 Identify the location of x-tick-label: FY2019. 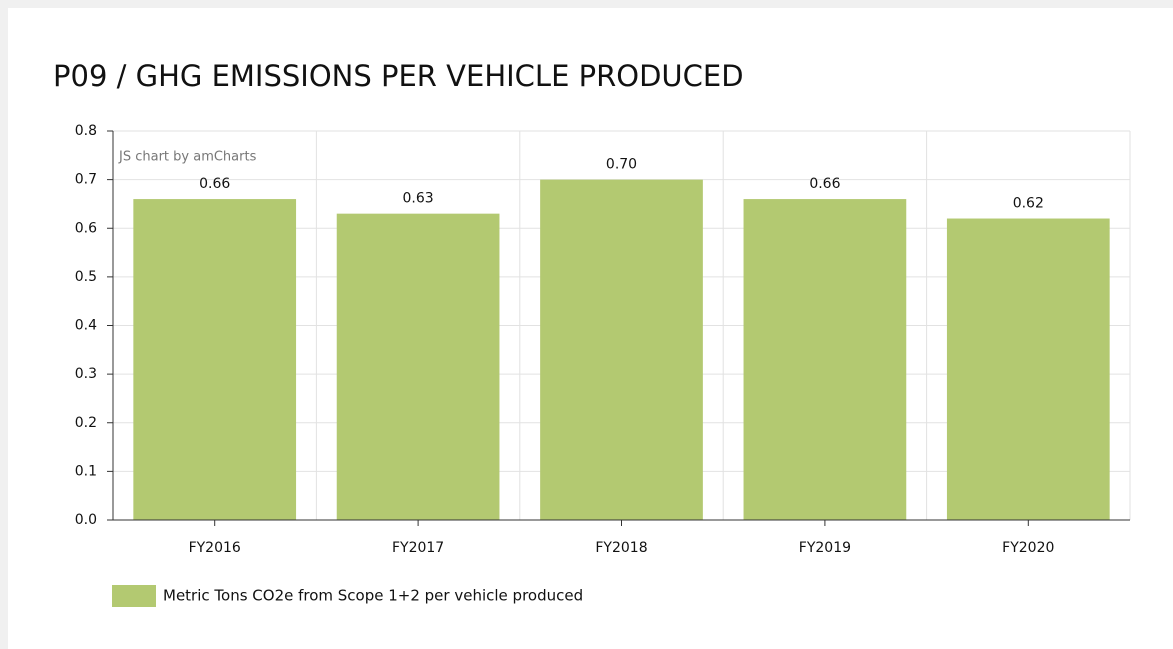
(825, 548).